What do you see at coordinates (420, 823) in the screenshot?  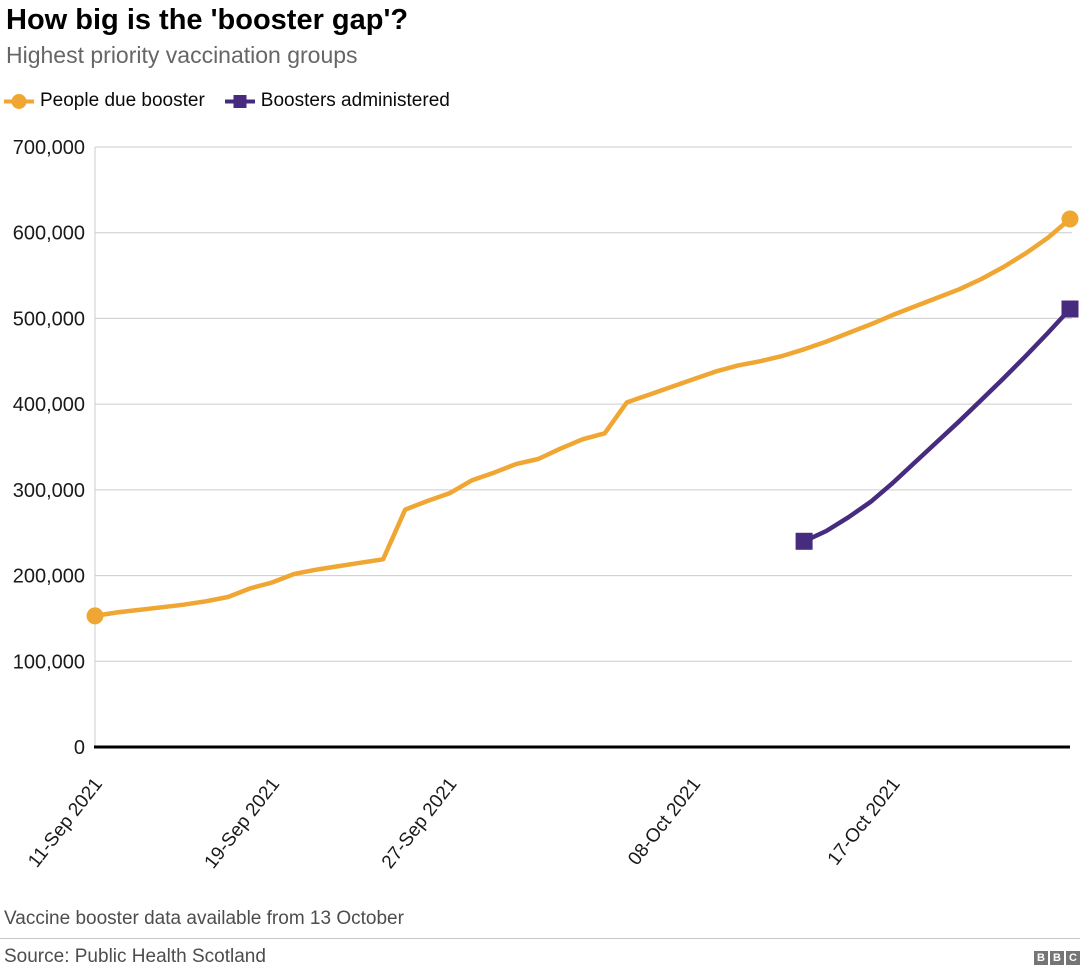 I see `x-axis-tick-label: 27-Sep 2021` at bounding box center [420, 823].